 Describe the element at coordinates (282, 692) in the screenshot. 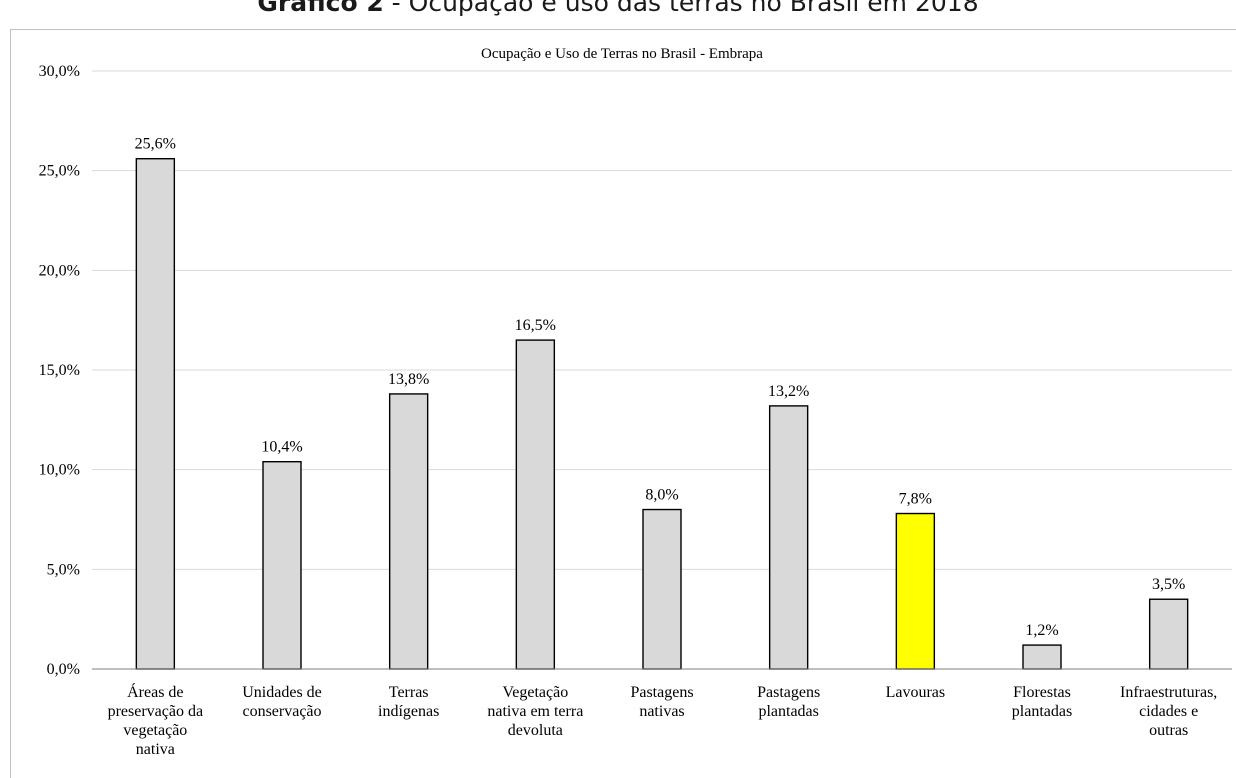

I see `x-tick-label-line: Unidades de` at that location.